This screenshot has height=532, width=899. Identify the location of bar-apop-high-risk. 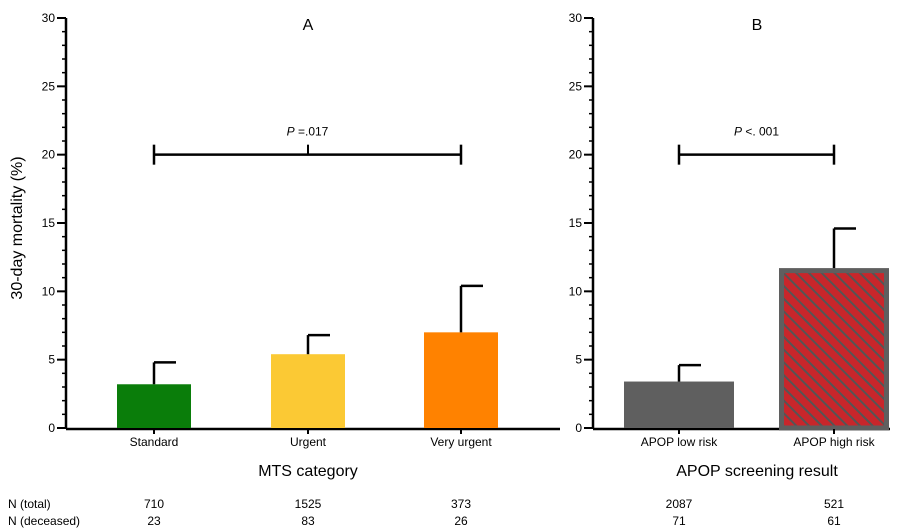
(834, 349).